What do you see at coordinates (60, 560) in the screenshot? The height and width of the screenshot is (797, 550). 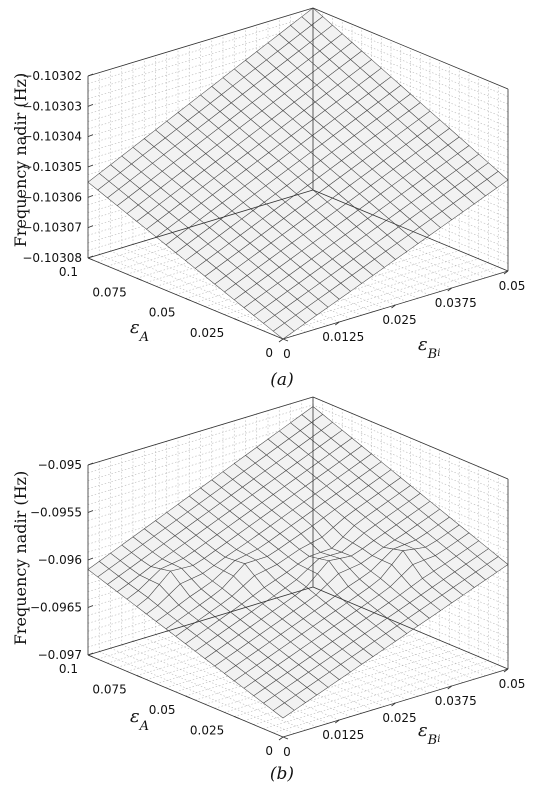 I see `z-tick-label: −0.096` at bounding box center [60, 560].